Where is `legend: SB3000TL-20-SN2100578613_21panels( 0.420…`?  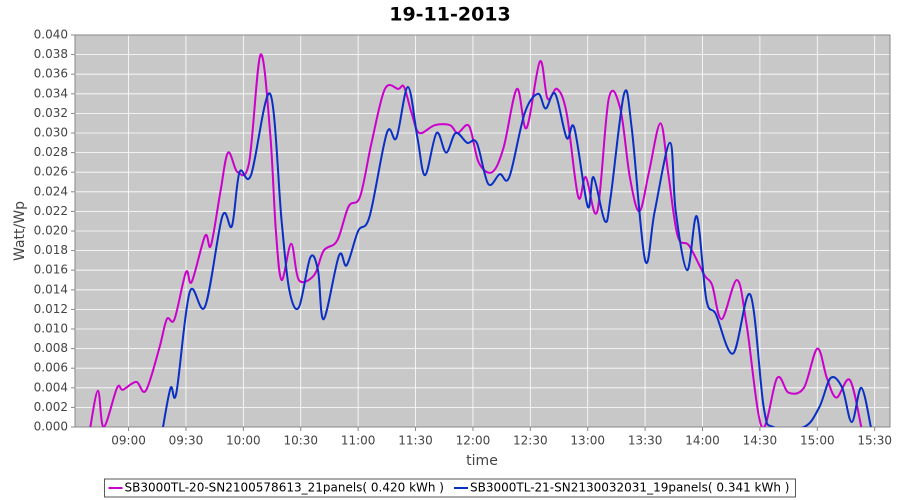 legend: SB3000TL-20-SN2100578613_21panels( 0.420… is located at coordinates (450, 488).